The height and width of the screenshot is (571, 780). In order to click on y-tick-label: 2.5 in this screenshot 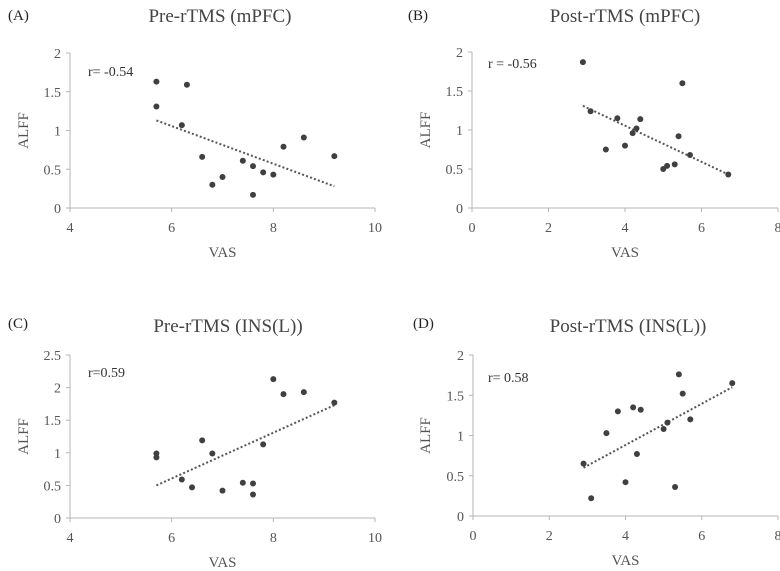, I will do `click(53, 356)`.